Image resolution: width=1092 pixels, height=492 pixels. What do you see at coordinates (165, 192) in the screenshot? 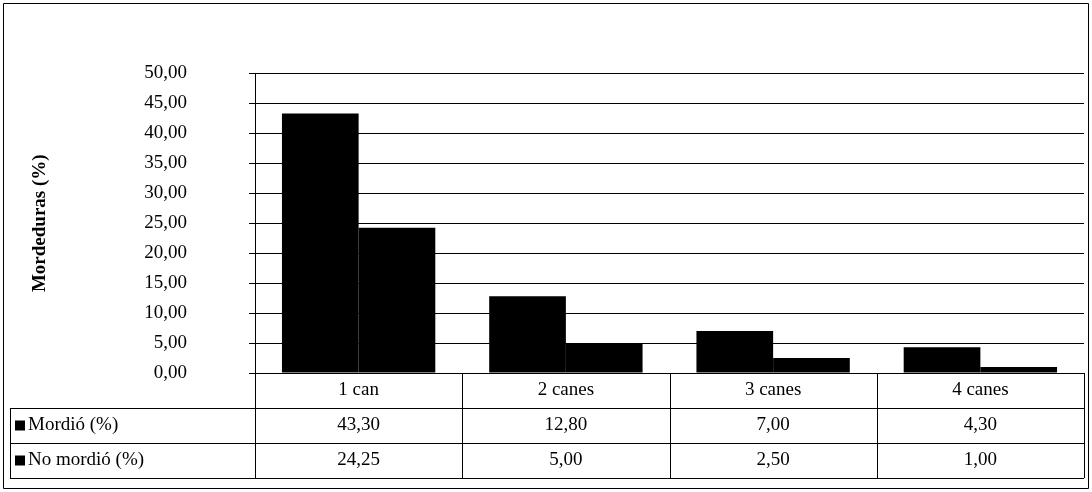
I see `y-tick-label: 30,00` at bounding box center [165, 192].